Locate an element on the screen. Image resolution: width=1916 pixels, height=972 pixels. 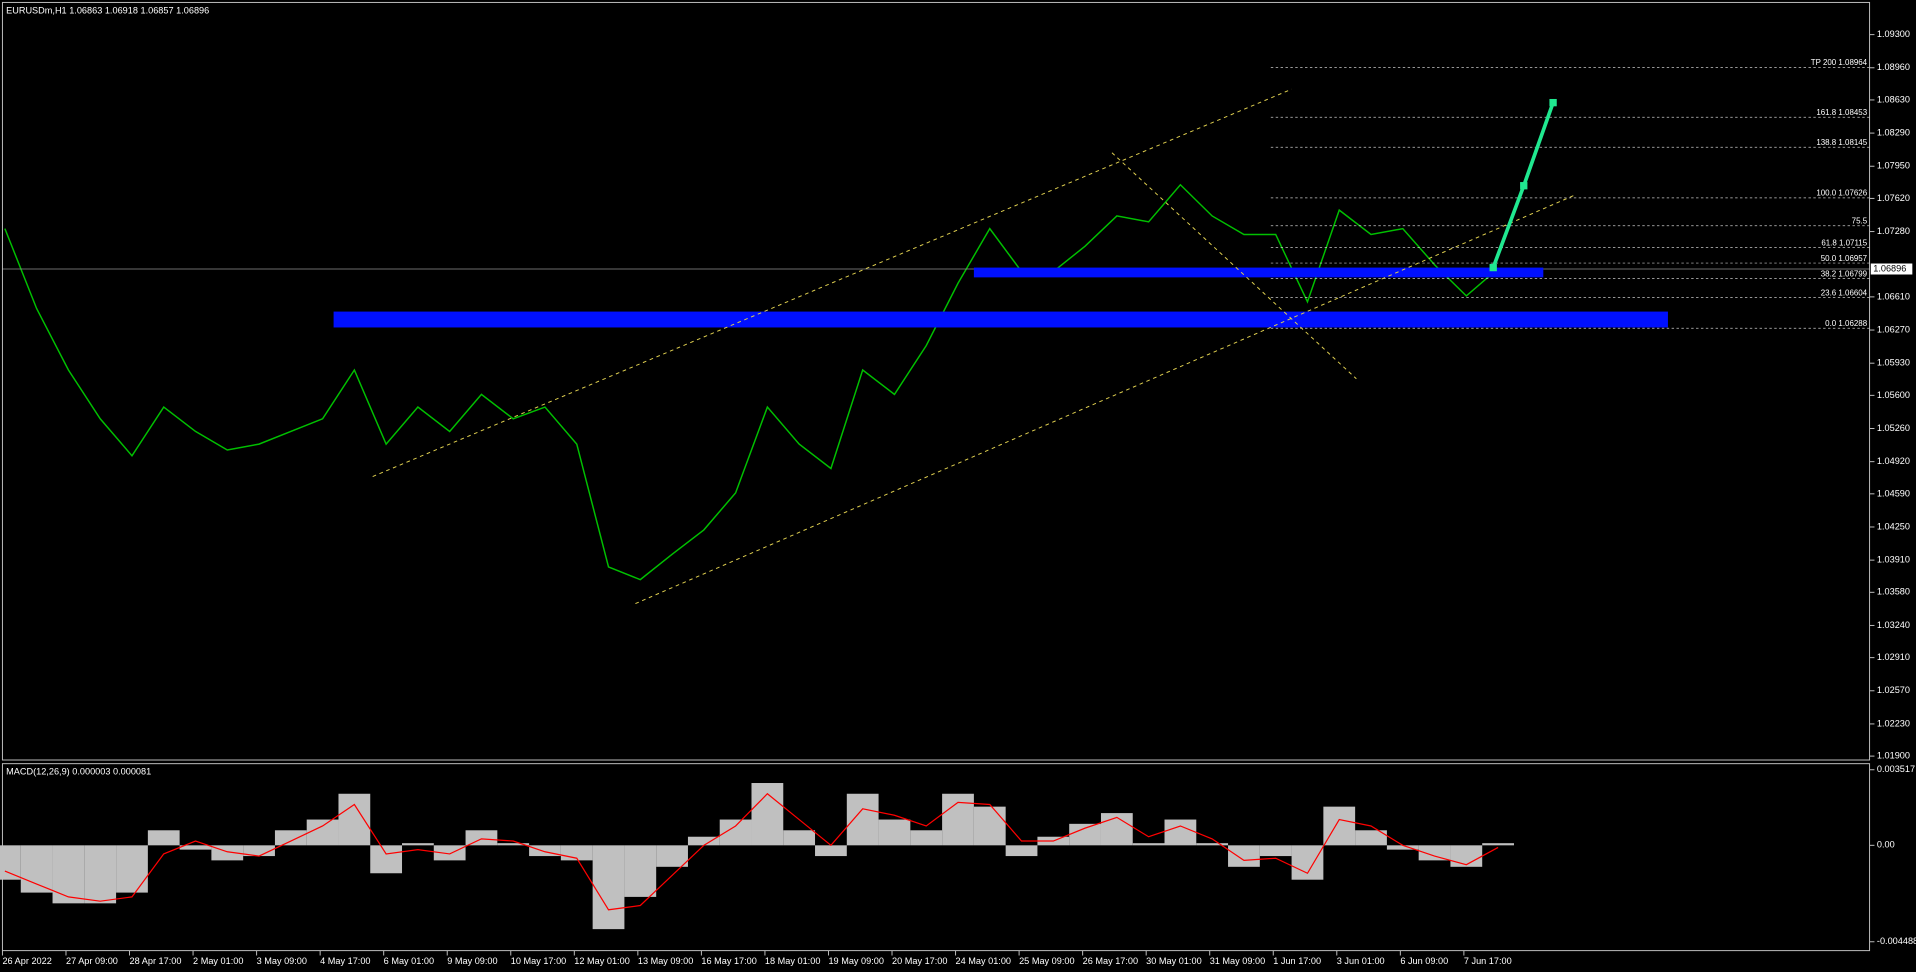
x-tick-label: 20 May 17:00 is located at coordinates (919, 961).